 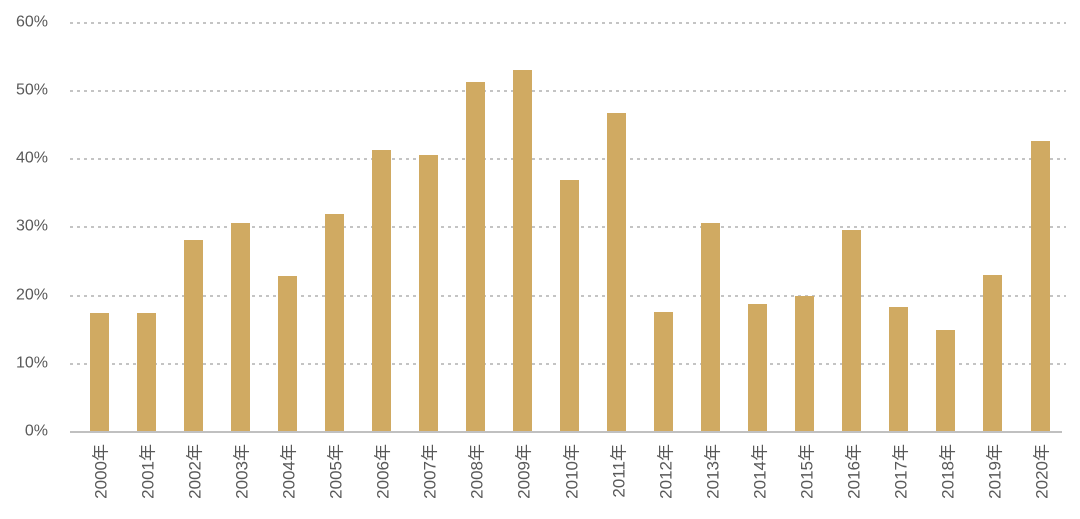 What do you see at coordinates (946, 380) in the screenshot?
I see `bar-2018年` at bounding box center [946, 380].